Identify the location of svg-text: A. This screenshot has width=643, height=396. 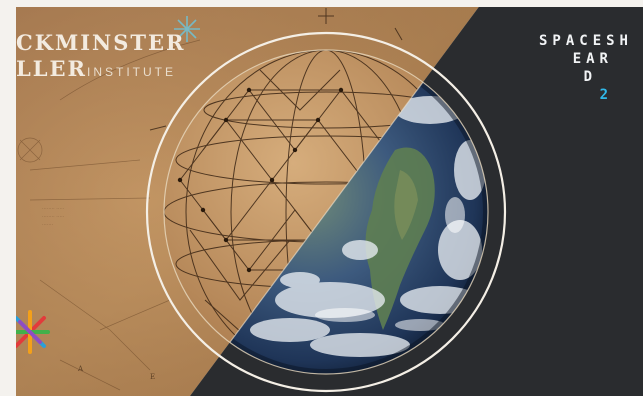
(80, 369).